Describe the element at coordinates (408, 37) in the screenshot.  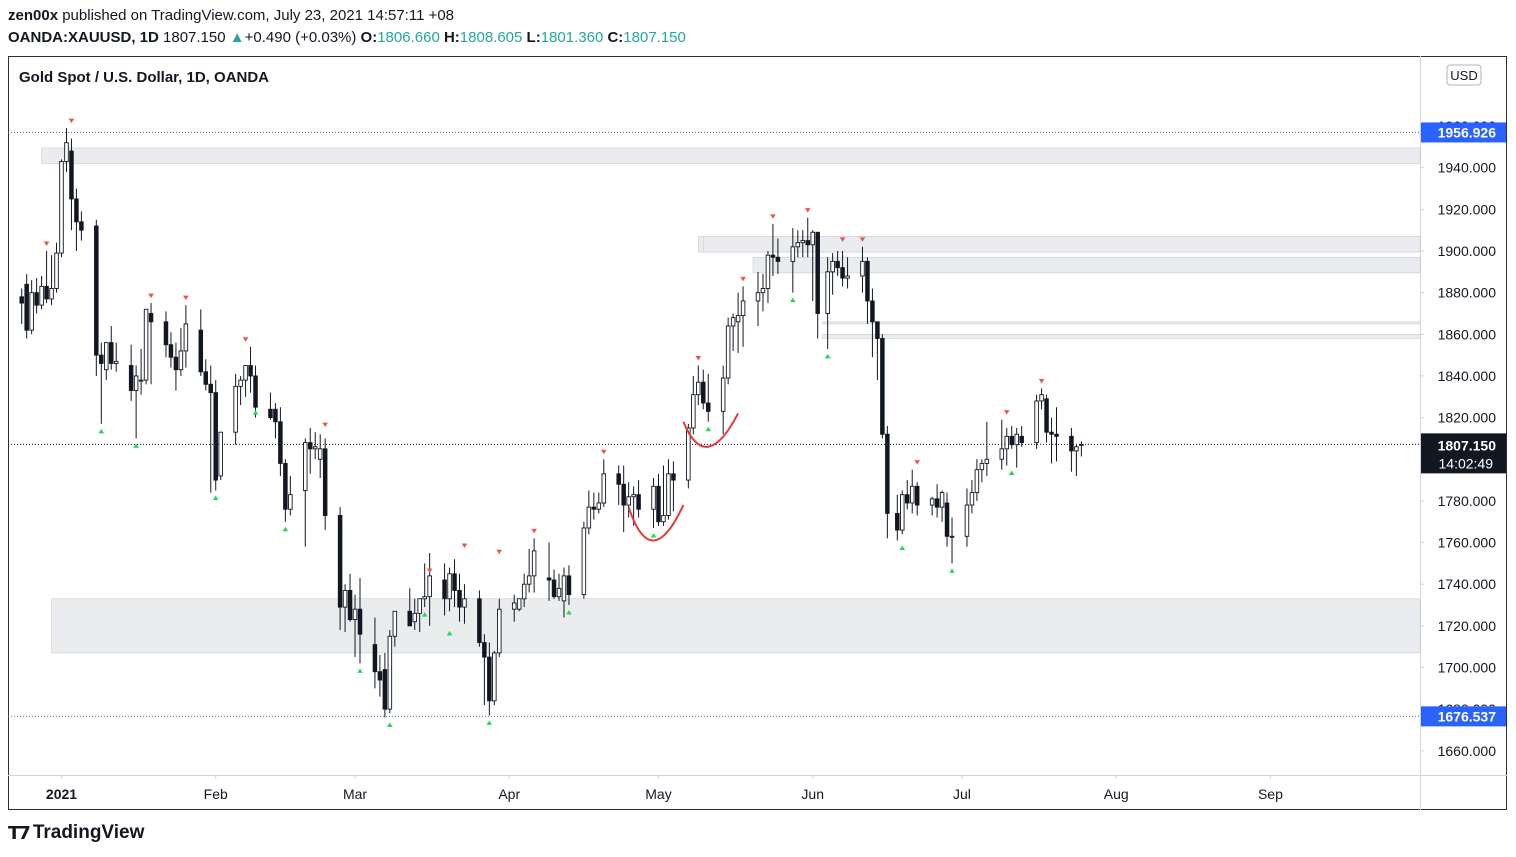
I see `open-value: 1806.660` at that location.